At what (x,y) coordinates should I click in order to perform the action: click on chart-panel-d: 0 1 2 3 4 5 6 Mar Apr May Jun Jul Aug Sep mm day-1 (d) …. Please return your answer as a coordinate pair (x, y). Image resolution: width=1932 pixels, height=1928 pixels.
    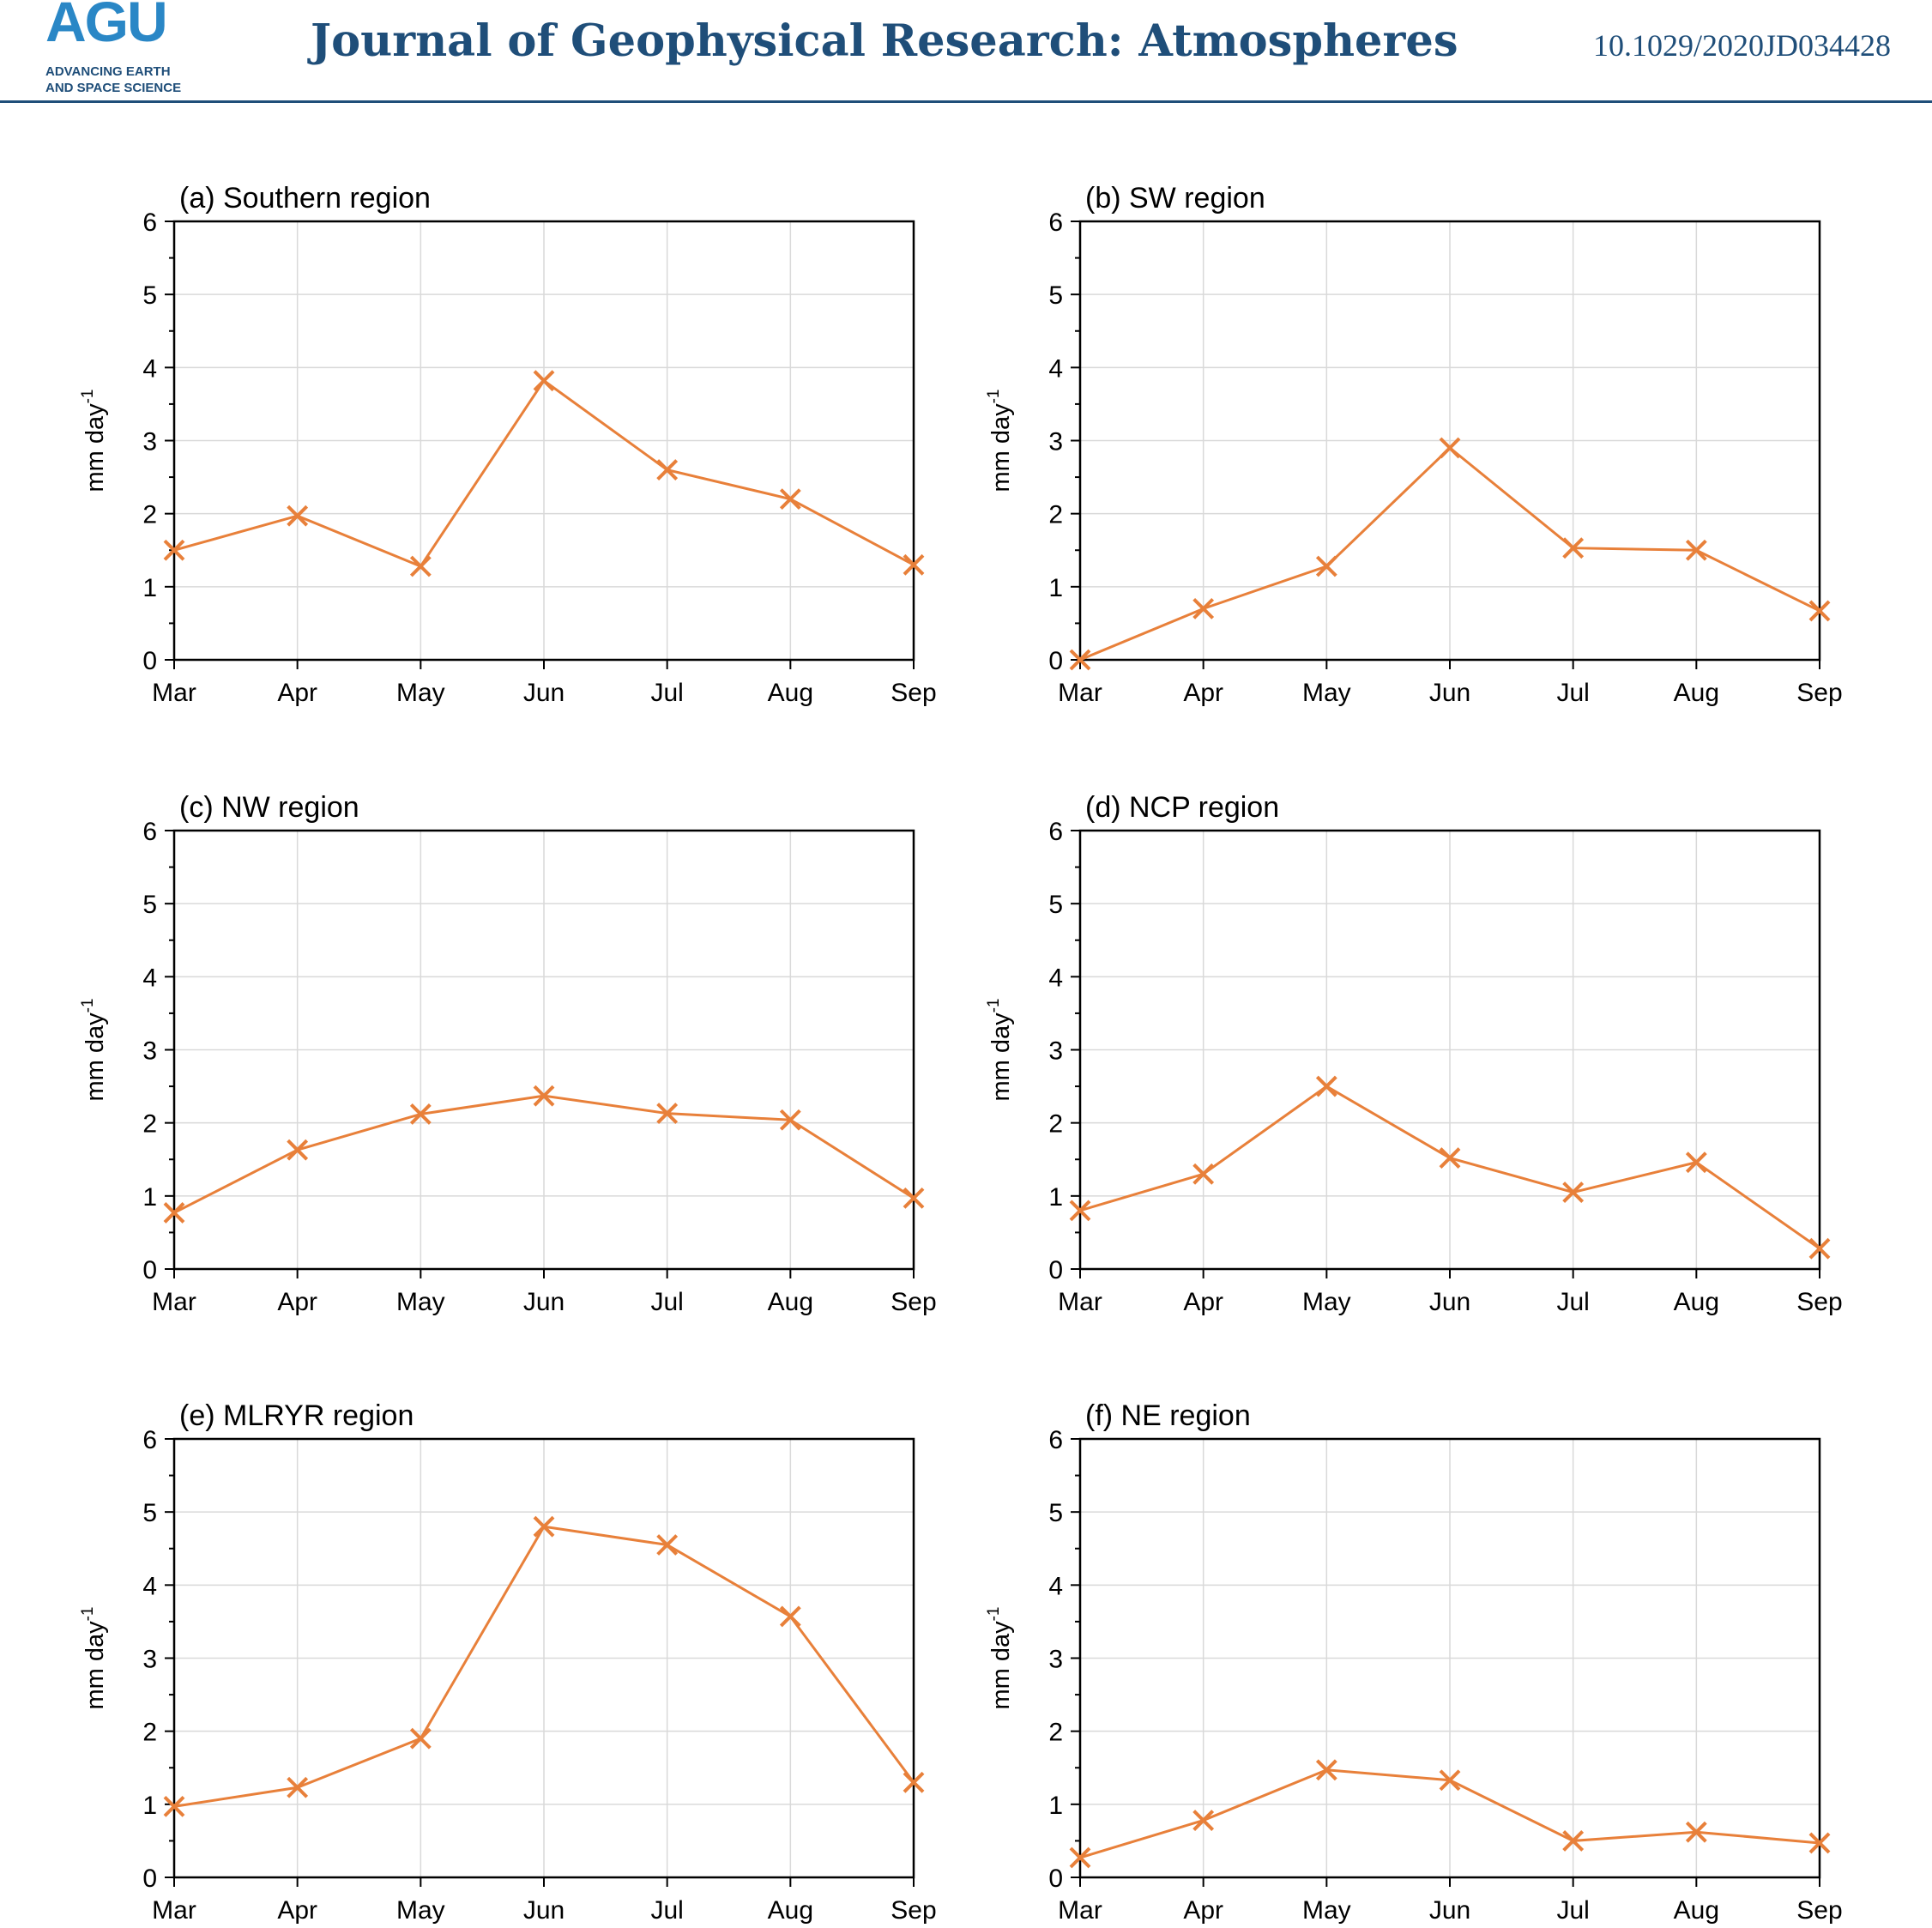
    Looking at the image, I should click on (1414, 1054).